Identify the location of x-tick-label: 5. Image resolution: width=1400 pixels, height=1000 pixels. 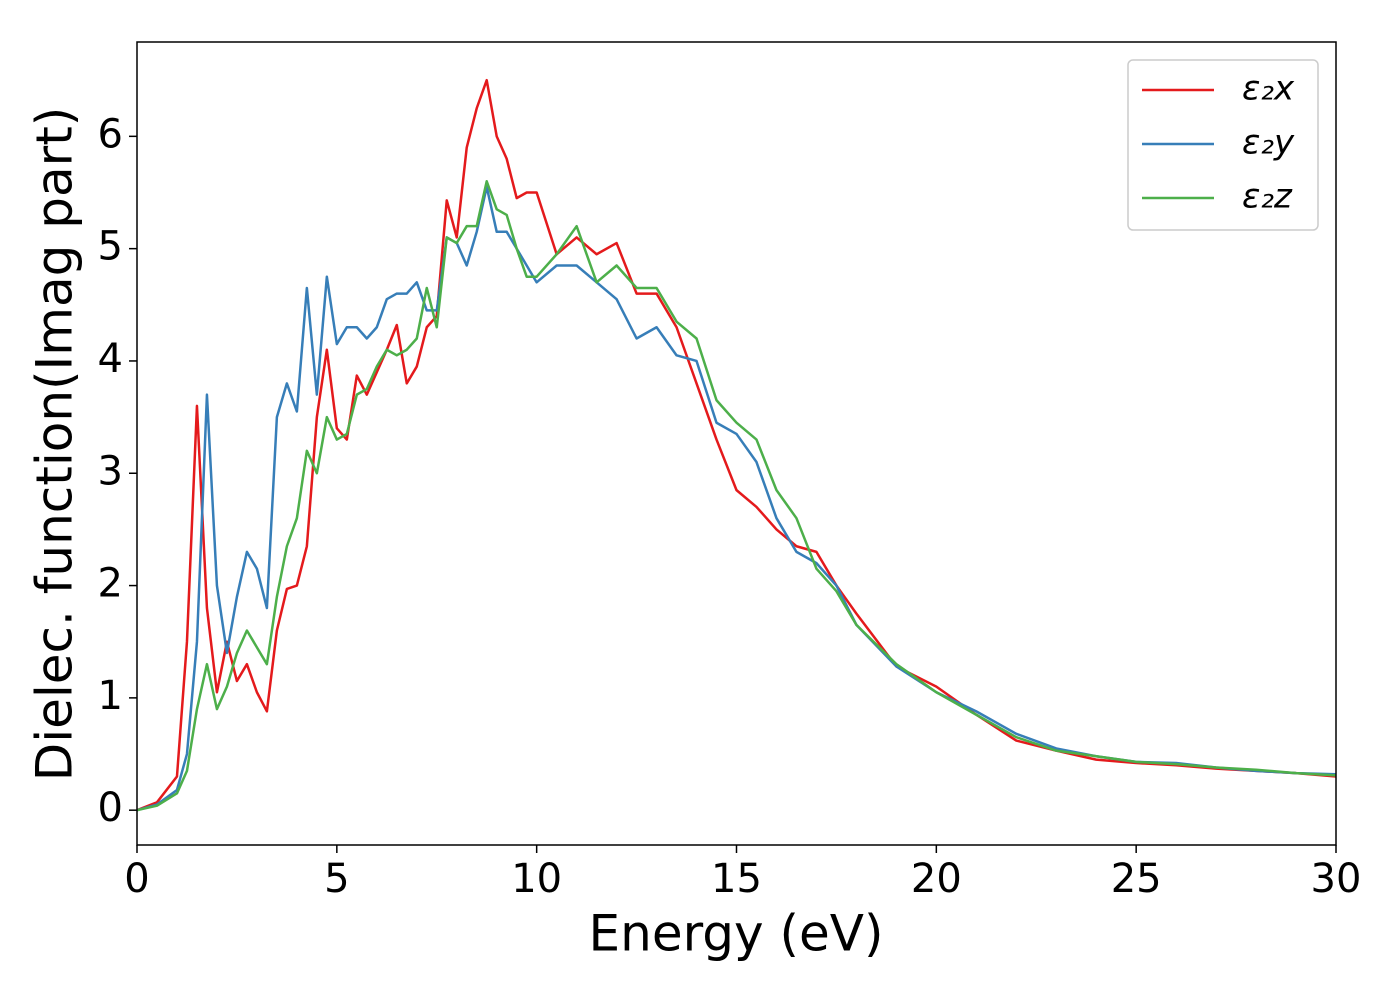
(336, 879).